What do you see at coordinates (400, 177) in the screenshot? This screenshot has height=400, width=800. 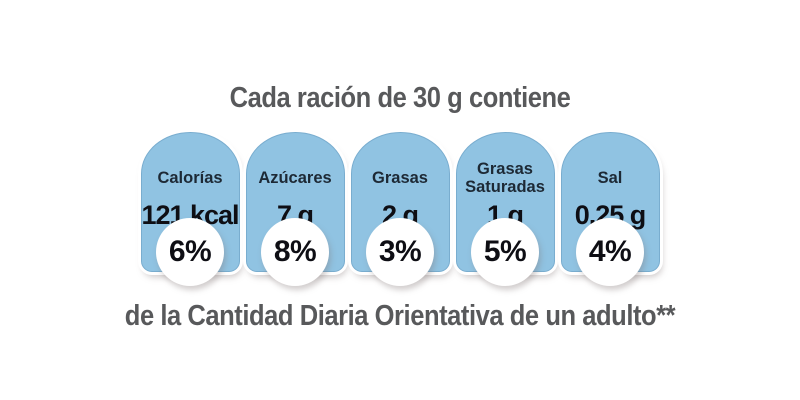 I see `badge-name: Grasas` at bounding box center [400, 177].